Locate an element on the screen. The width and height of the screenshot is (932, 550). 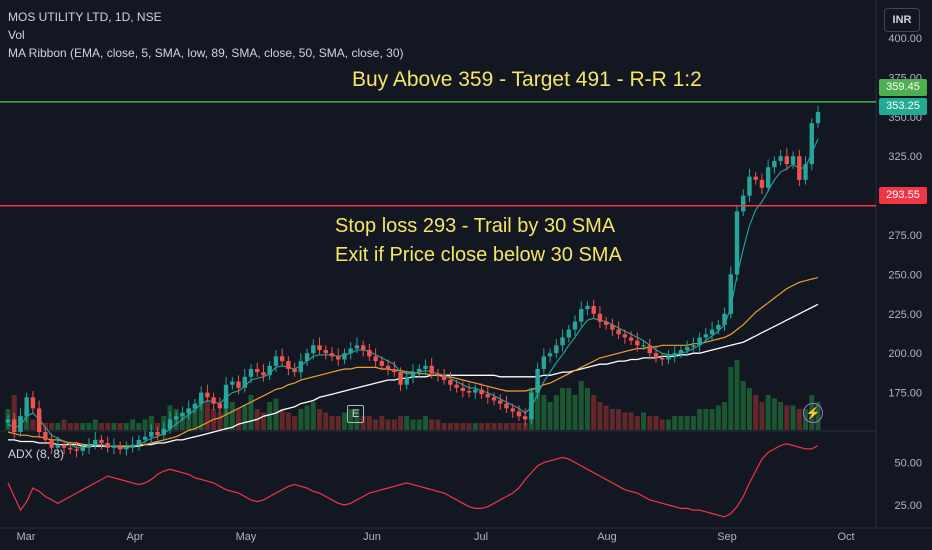
price-tick-label: 250.00 is located at coordinates (905, 275).